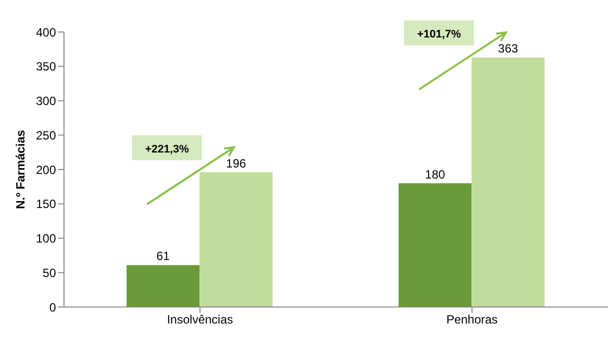 The width and height of the screenshot is (614, 342). I want to click on data-label: 61, so click(163, 256).